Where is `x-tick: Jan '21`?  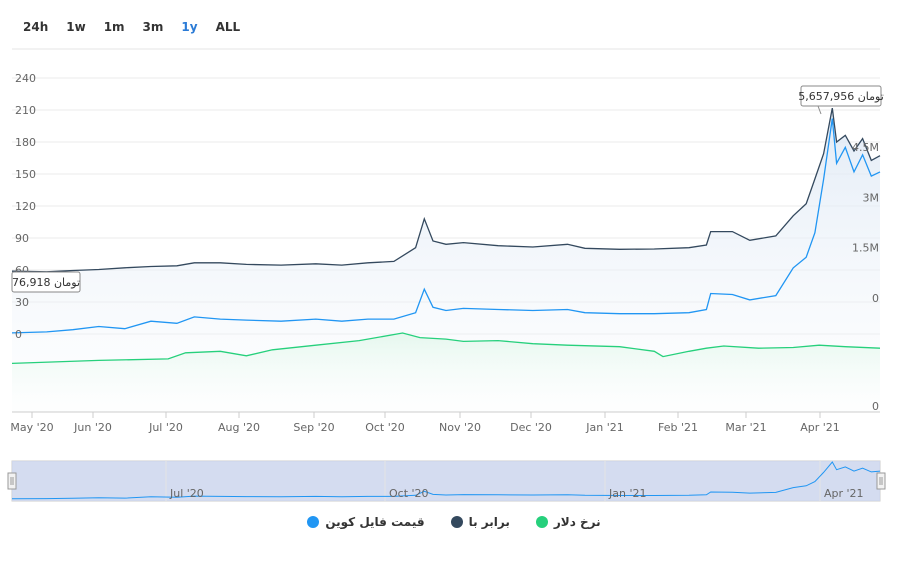
x-tick: Jan '21 is located at coordinates (604, 427).